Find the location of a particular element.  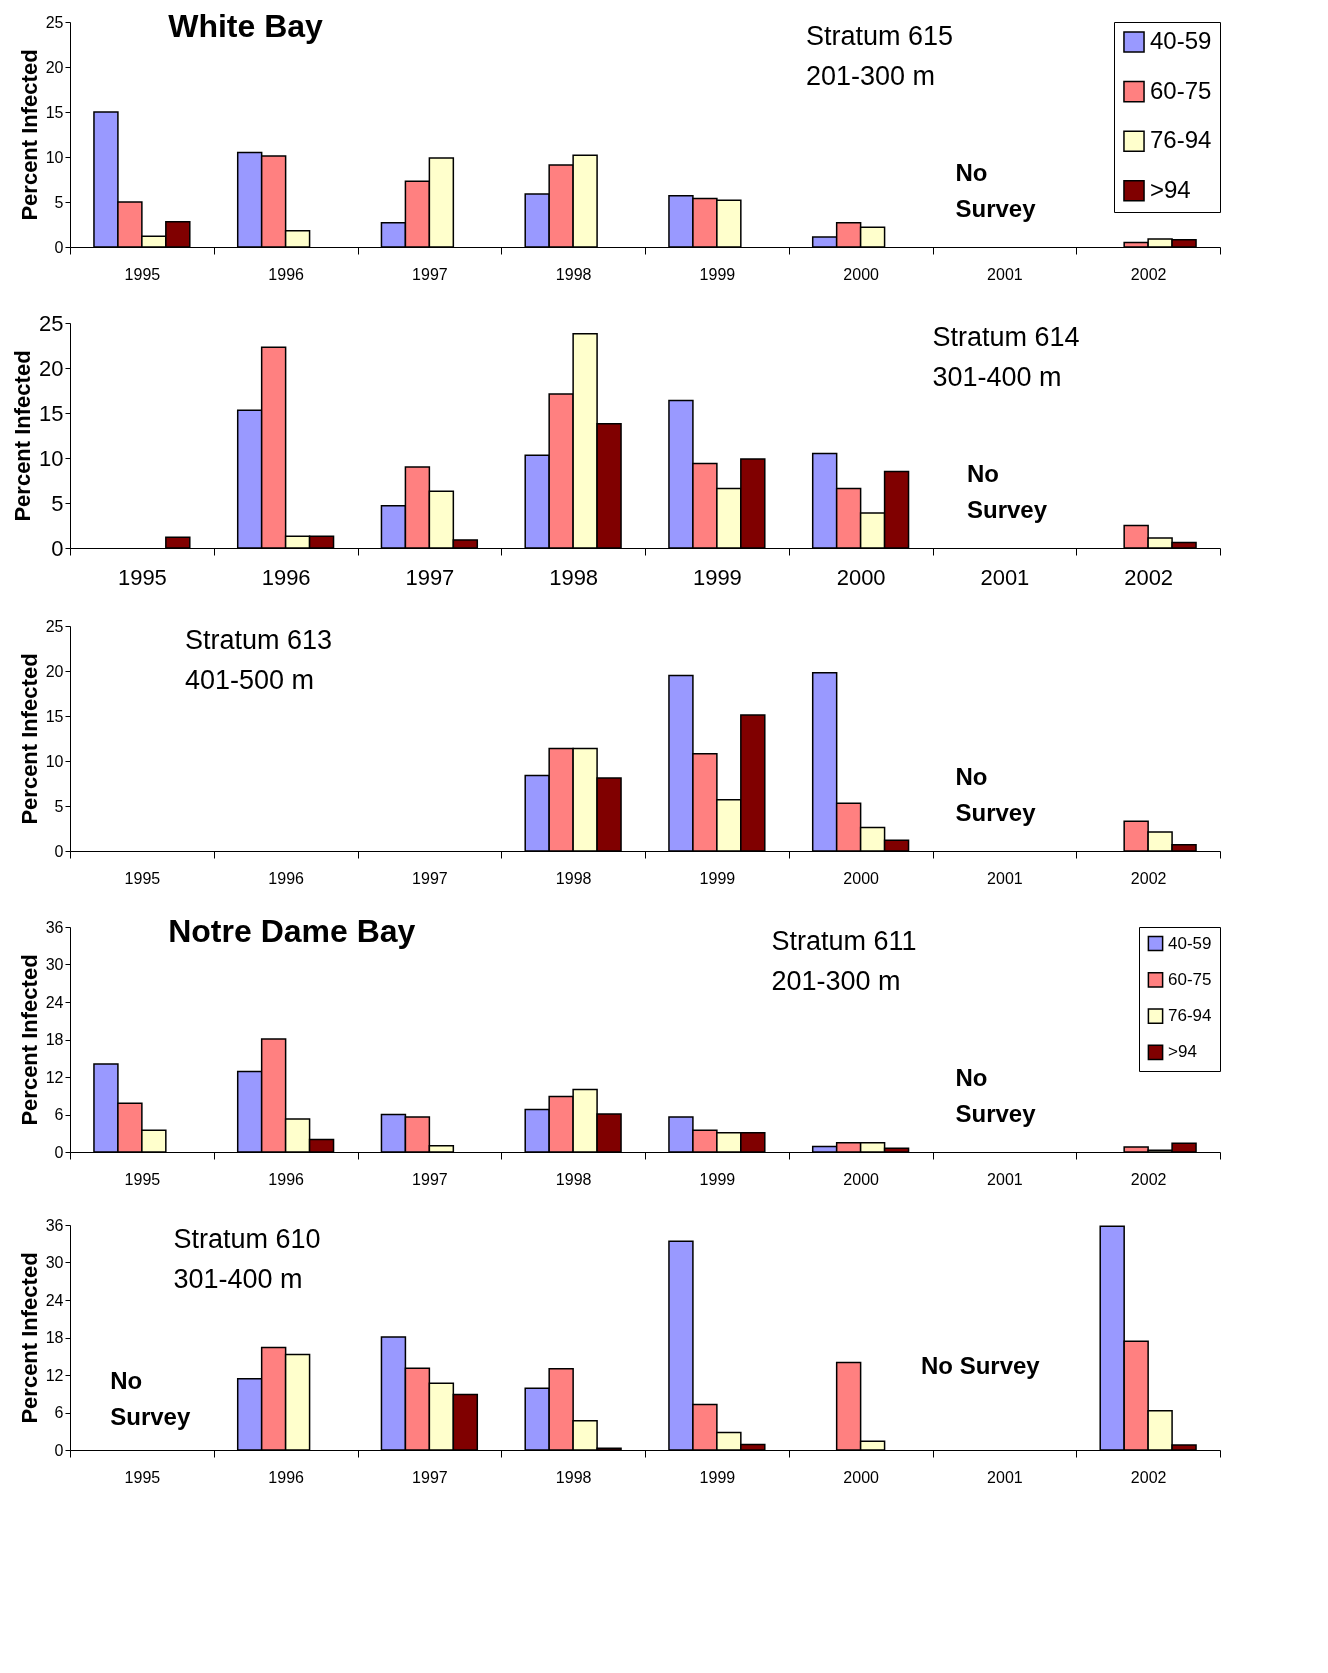

annotation: Stratum 610 is located at coordinates (247, 1239).